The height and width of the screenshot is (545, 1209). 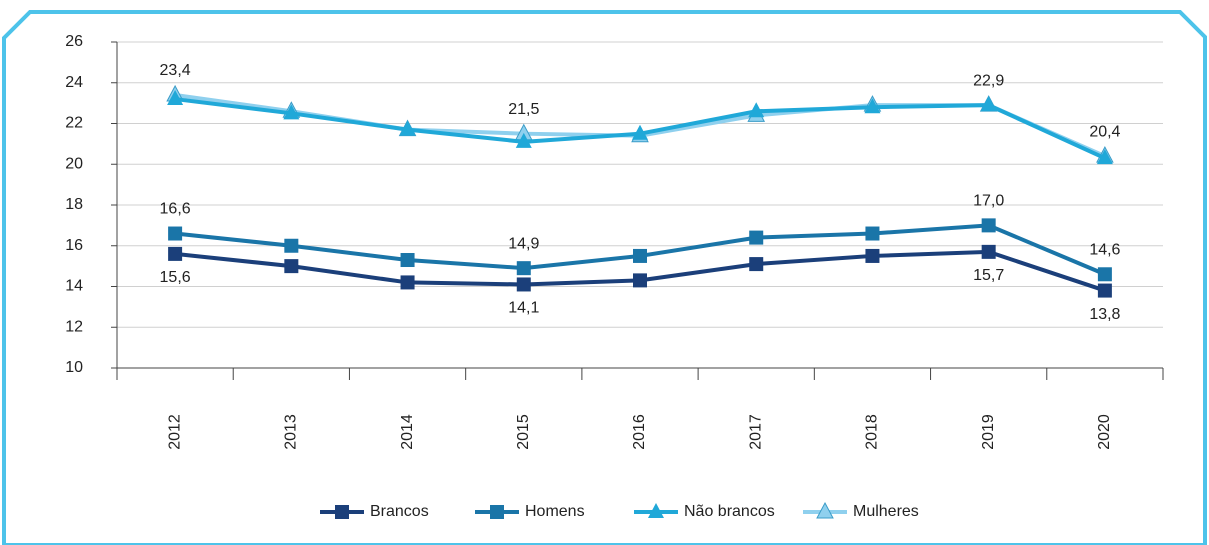 I want to click on data-label: 15,6, so click(x=175, y=277).